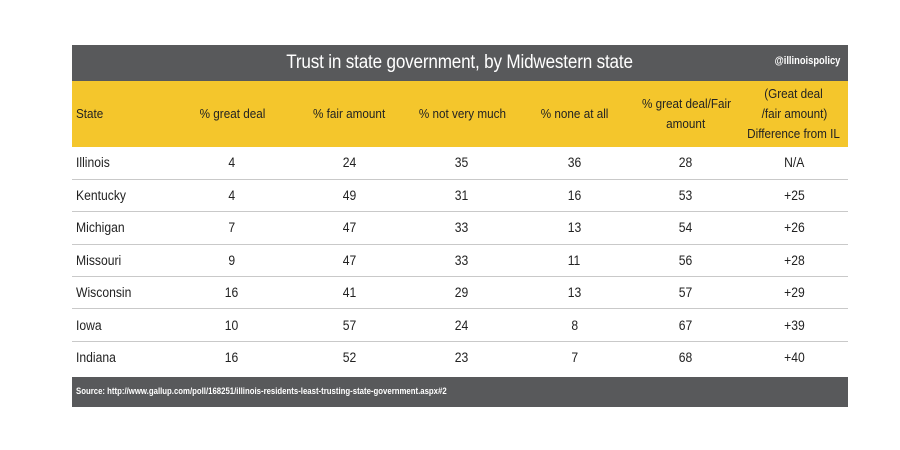 This screenshot has width=900, height=450. Describe the element at coordinates (686, 196) in the screenshot. I see `cell-great-fair: 53` at that location.